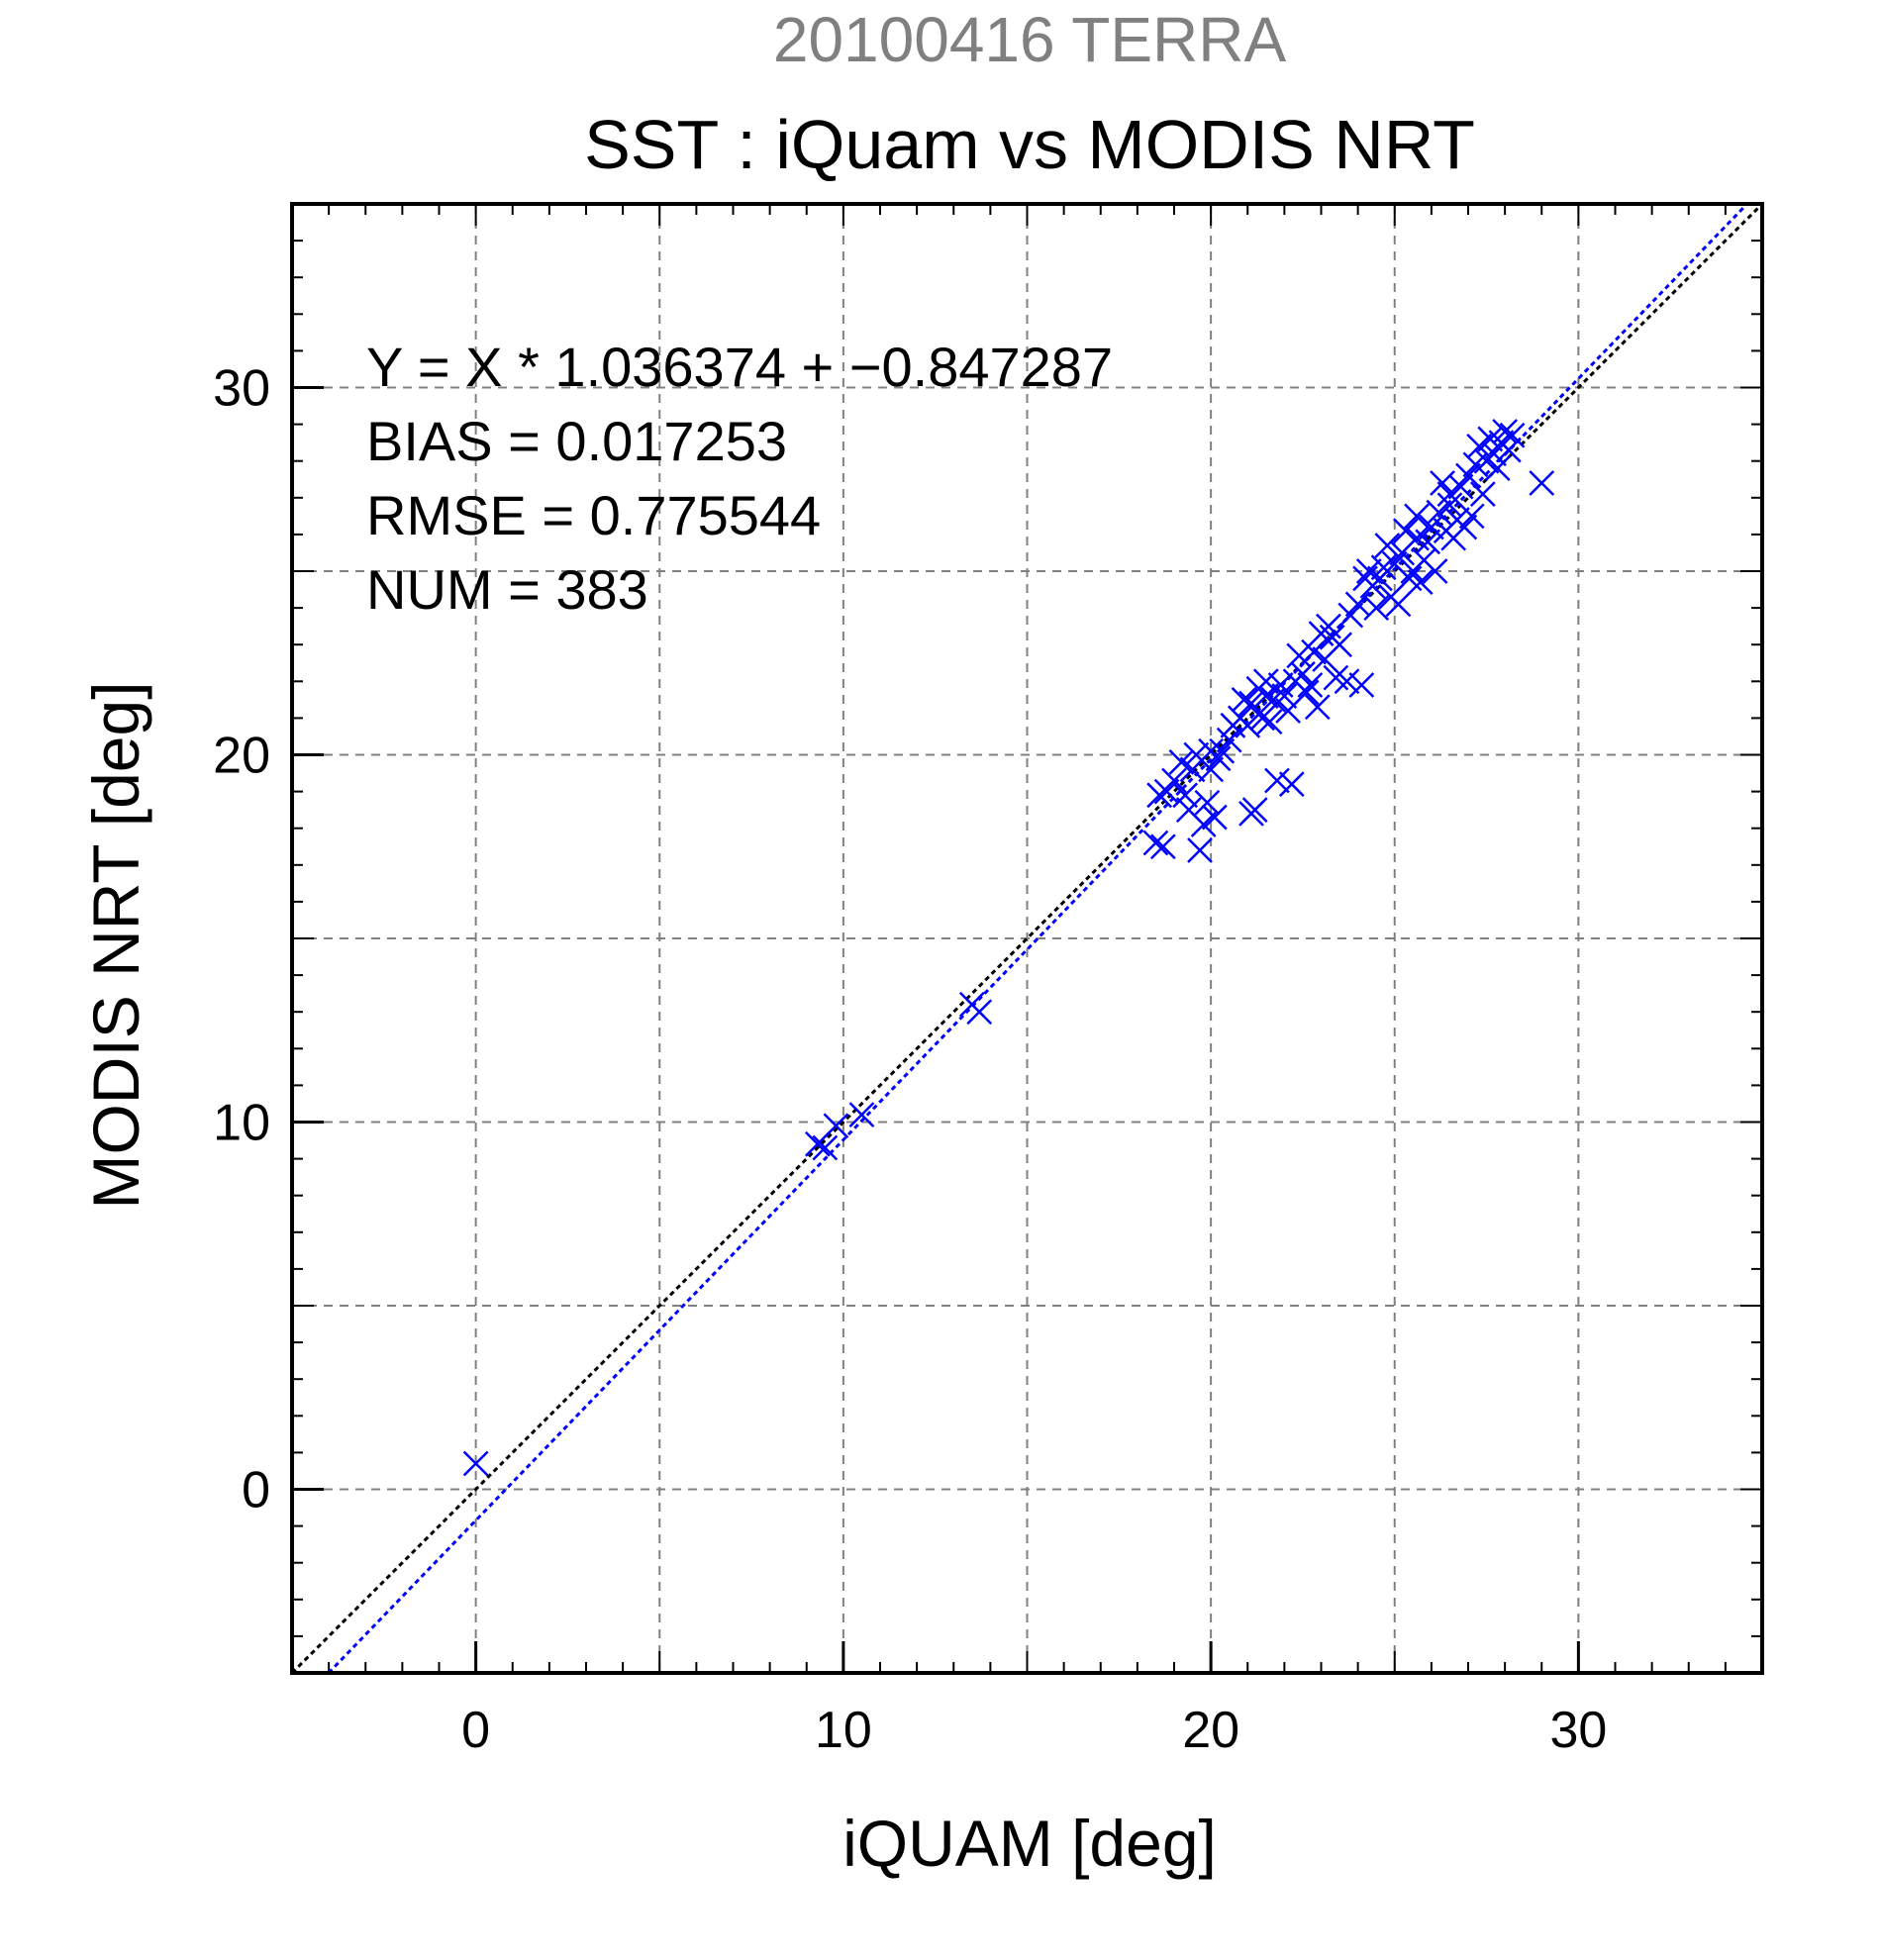 This screenshot has width=1881, height=1960. I want to click on y-tick-label: 0, so click(256, 1490).